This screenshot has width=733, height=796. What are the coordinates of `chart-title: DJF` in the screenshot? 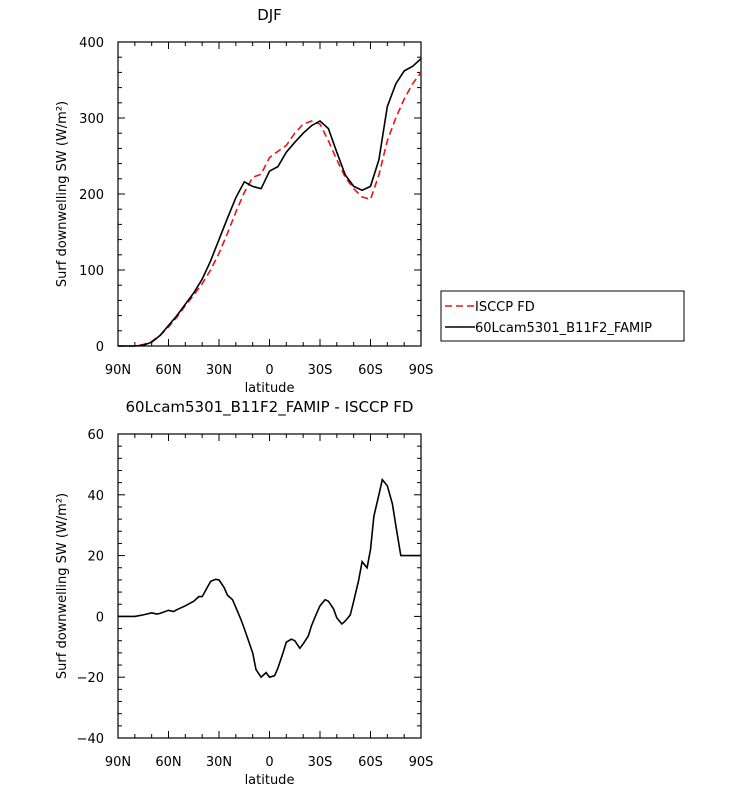 It's located at (269, 15).